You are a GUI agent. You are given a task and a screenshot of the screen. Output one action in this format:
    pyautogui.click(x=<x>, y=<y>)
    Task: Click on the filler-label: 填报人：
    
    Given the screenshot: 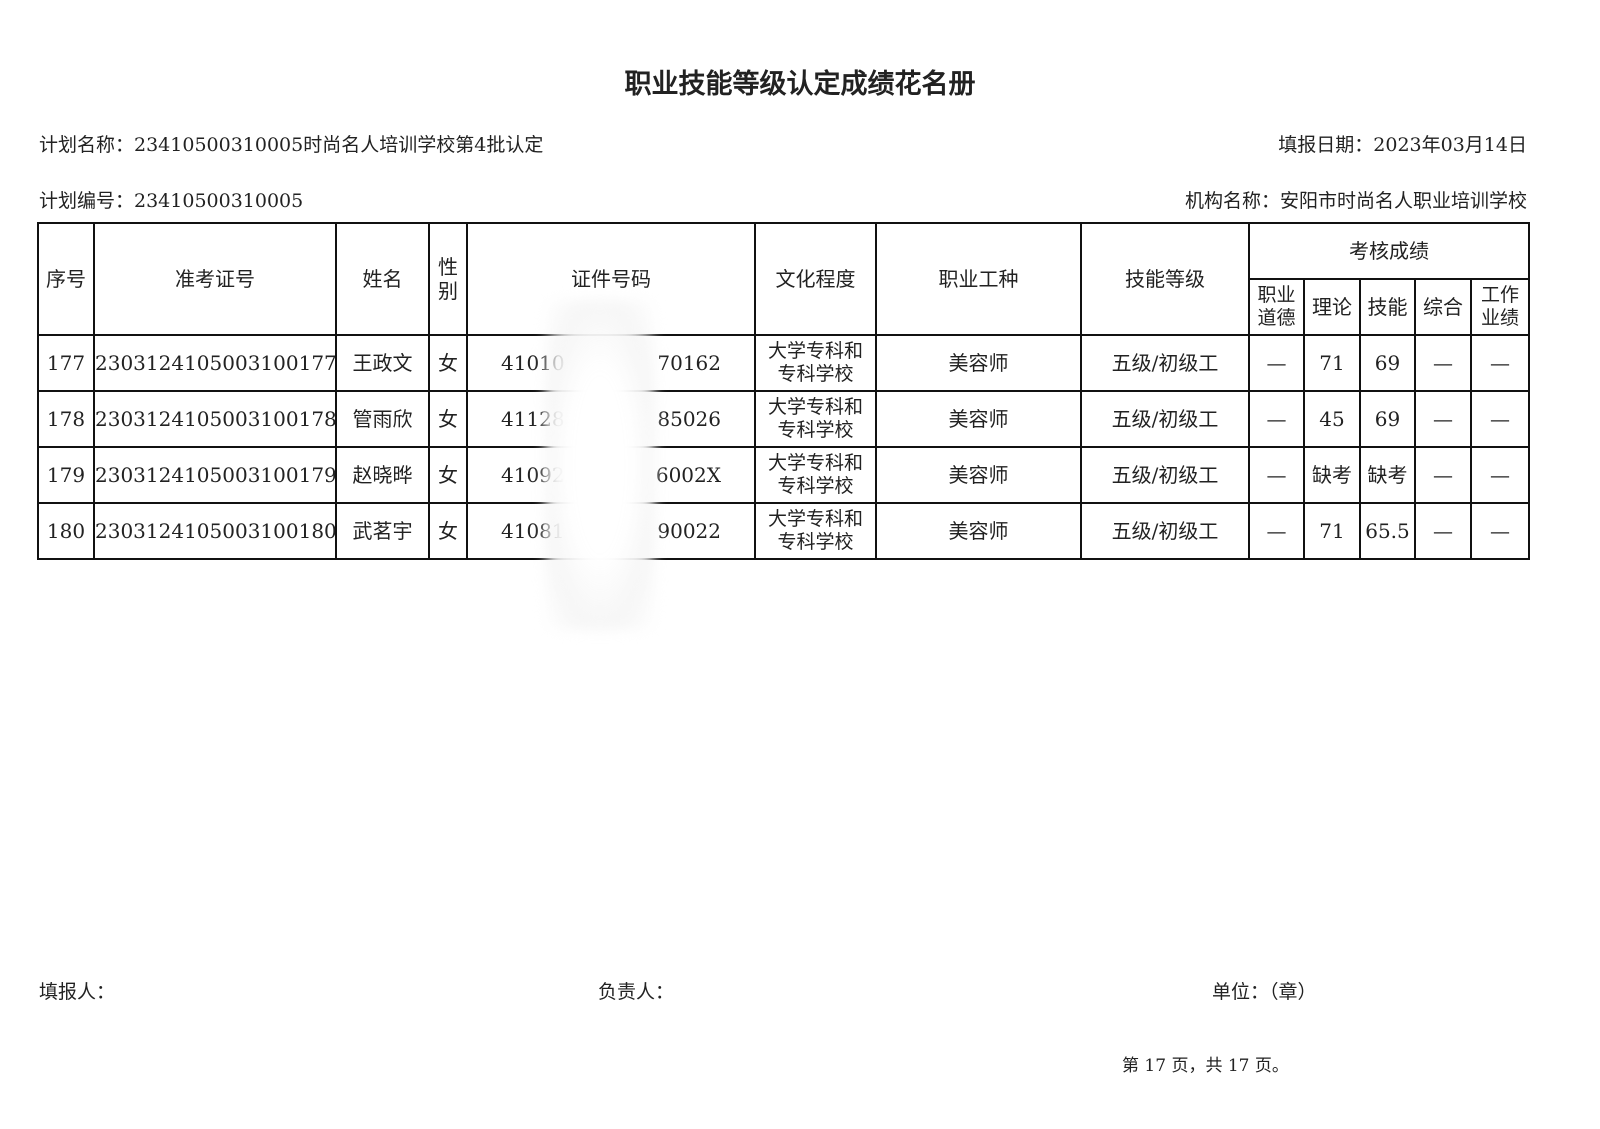 What is the action you would take?
    pyautogui.click(x=77, y=992)
    